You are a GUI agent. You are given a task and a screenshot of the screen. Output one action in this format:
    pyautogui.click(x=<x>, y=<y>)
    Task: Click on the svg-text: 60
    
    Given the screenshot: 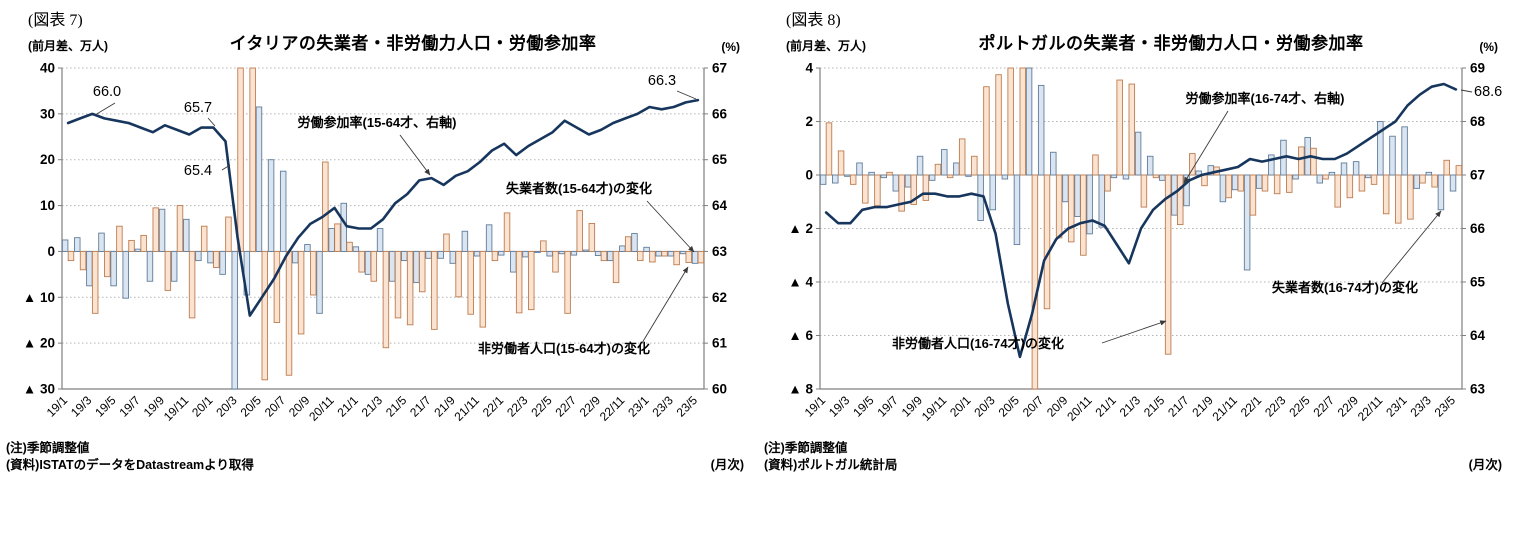 What is the action you would take?
    pyautogui.click(x=719, y=389)
    